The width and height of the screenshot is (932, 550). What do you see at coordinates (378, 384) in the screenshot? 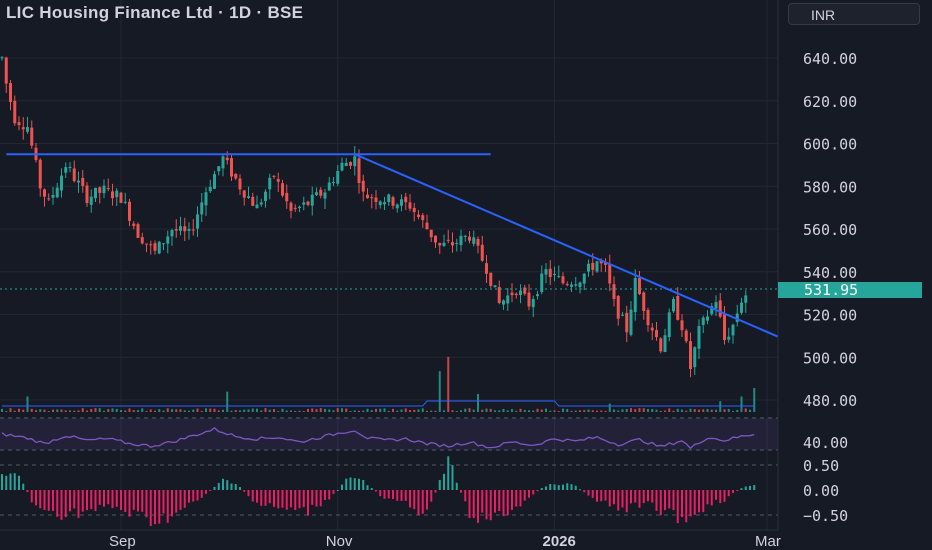
I see `volume-panel` at bounding box center [378, 384].